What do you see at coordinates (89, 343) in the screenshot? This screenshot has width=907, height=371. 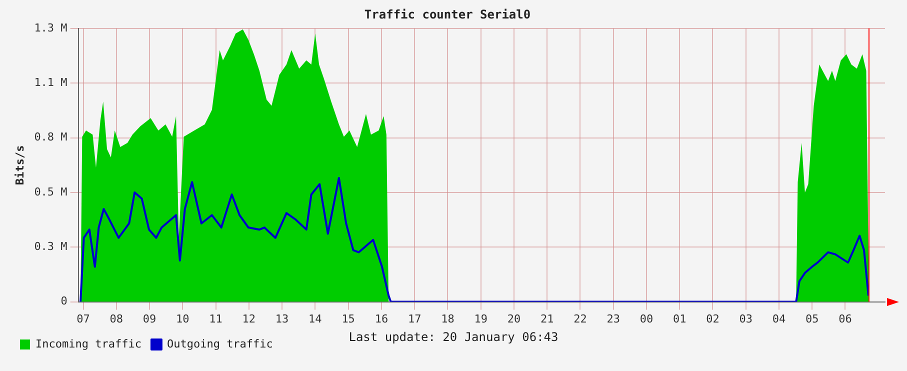 I see `legend-label: Incoming traffic` at bounding box center [89, 343].